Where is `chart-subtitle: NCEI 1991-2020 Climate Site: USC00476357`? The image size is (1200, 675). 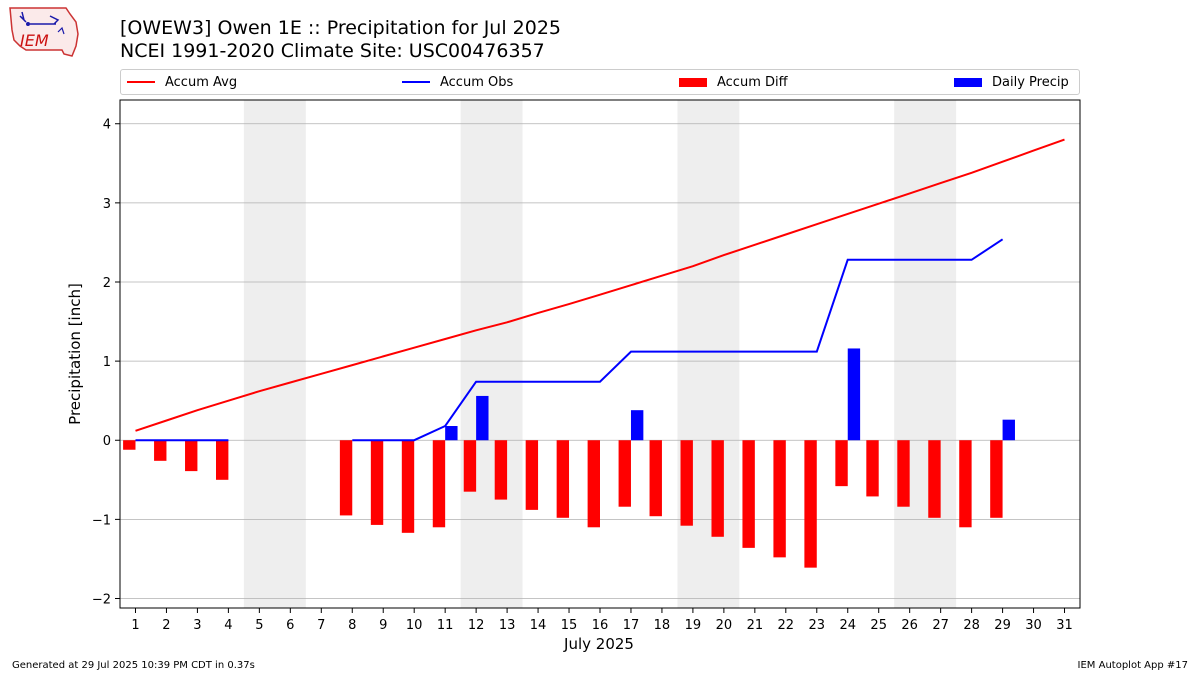
chart-subtitle: NCEI 1991-2020 Climate Site: USC00476357 is located at coordinates (332, 51).